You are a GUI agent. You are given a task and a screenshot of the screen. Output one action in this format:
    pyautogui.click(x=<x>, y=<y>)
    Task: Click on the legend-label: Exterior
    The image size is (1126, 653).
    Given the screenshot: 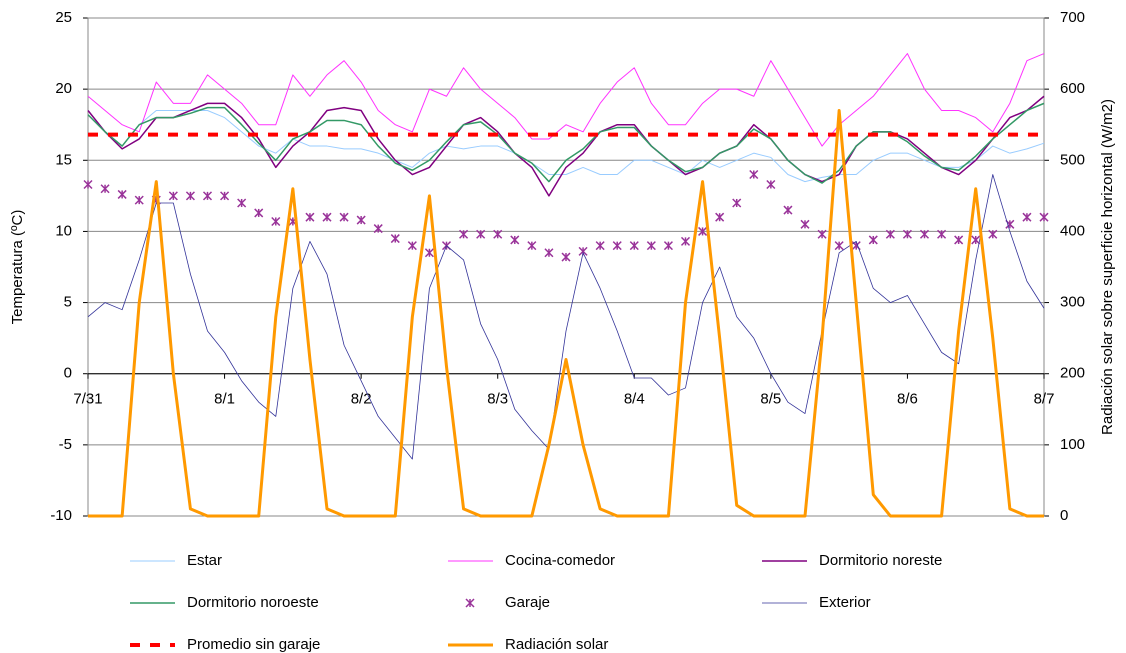 What is the action you would take?
    pyautogui.click(x=845, y=602)
    